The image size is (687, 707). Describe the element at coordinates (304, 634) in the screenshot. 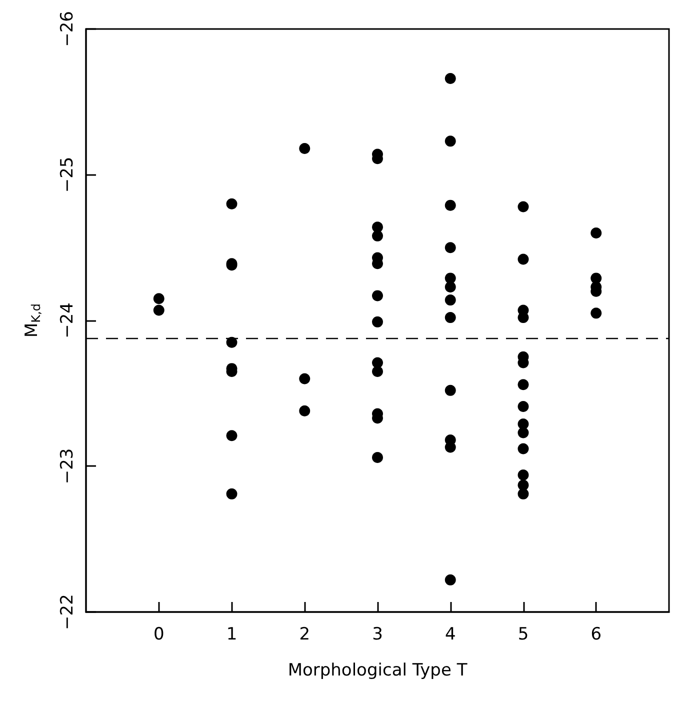

I see `x-tick-label: 2` at that location.